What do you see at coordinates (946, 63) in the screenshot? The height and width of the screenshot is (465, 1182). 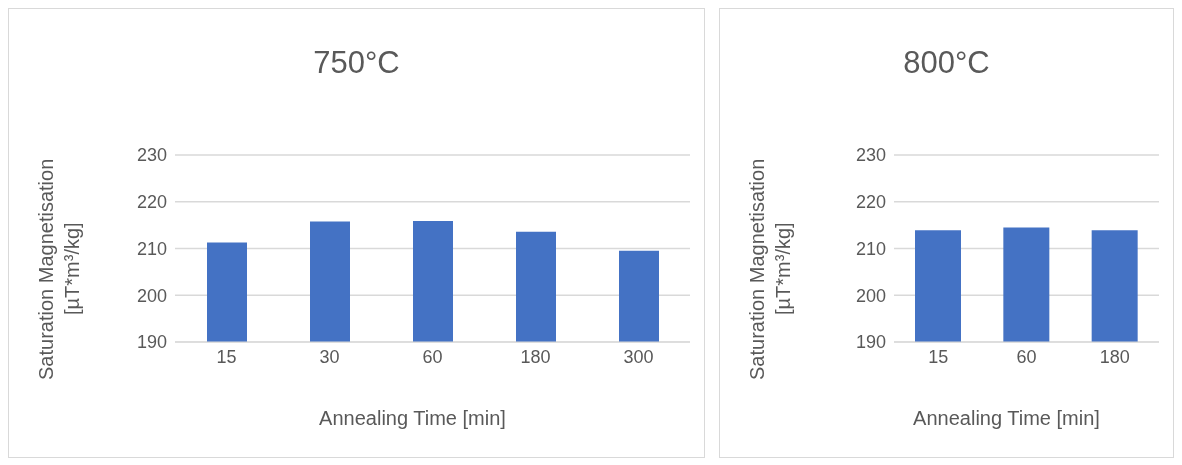 I see `chart-title: 800°C` at bounding box center [946, 63].